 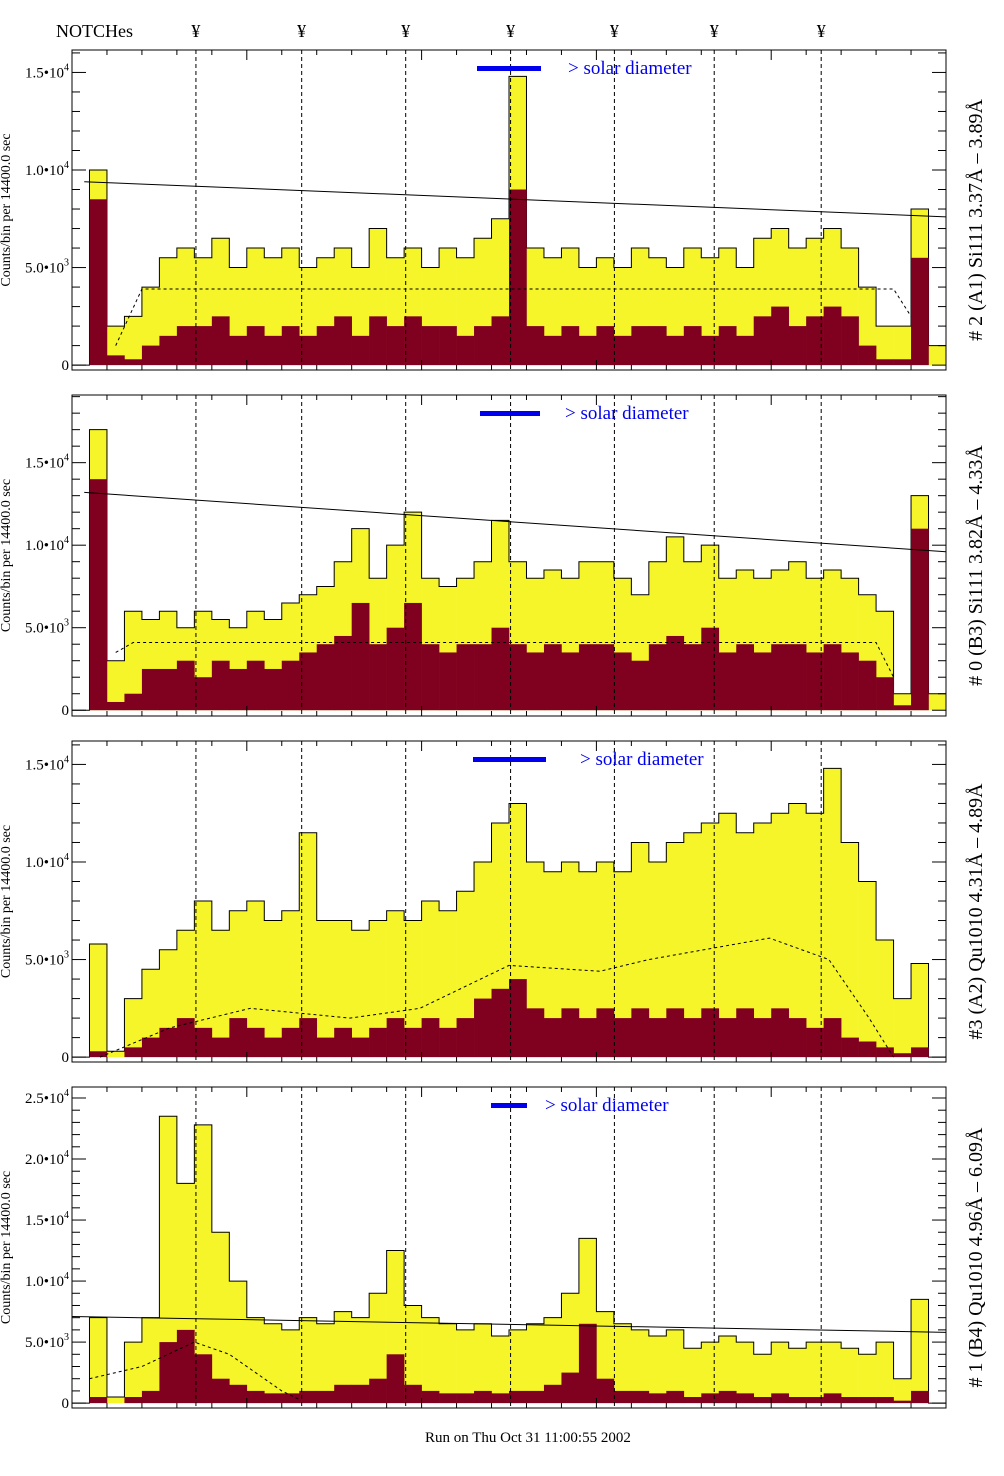 I want to click on run-timestamp: Run on Thu Oct 31 11:00:55 2002, so click(x=528, y=1438).